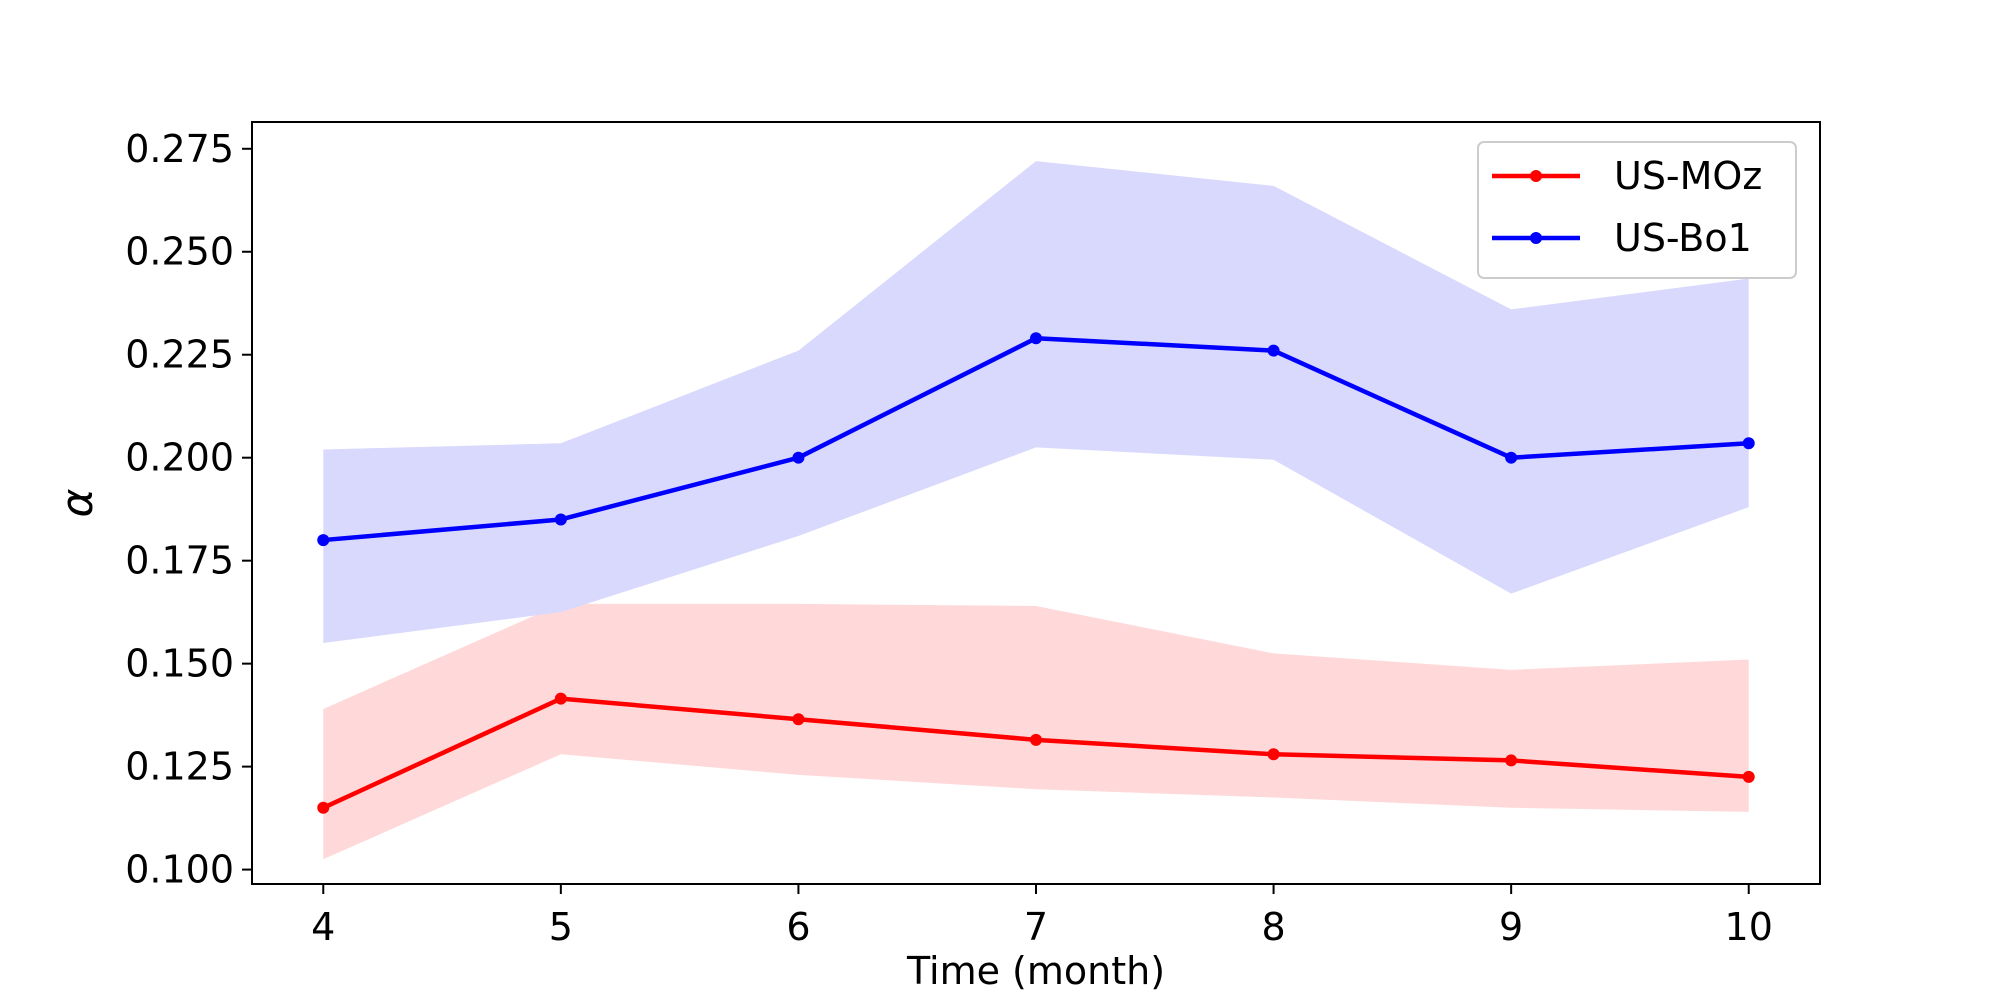  I want to click on y-tick-label: 0.150, so click(179, 664).